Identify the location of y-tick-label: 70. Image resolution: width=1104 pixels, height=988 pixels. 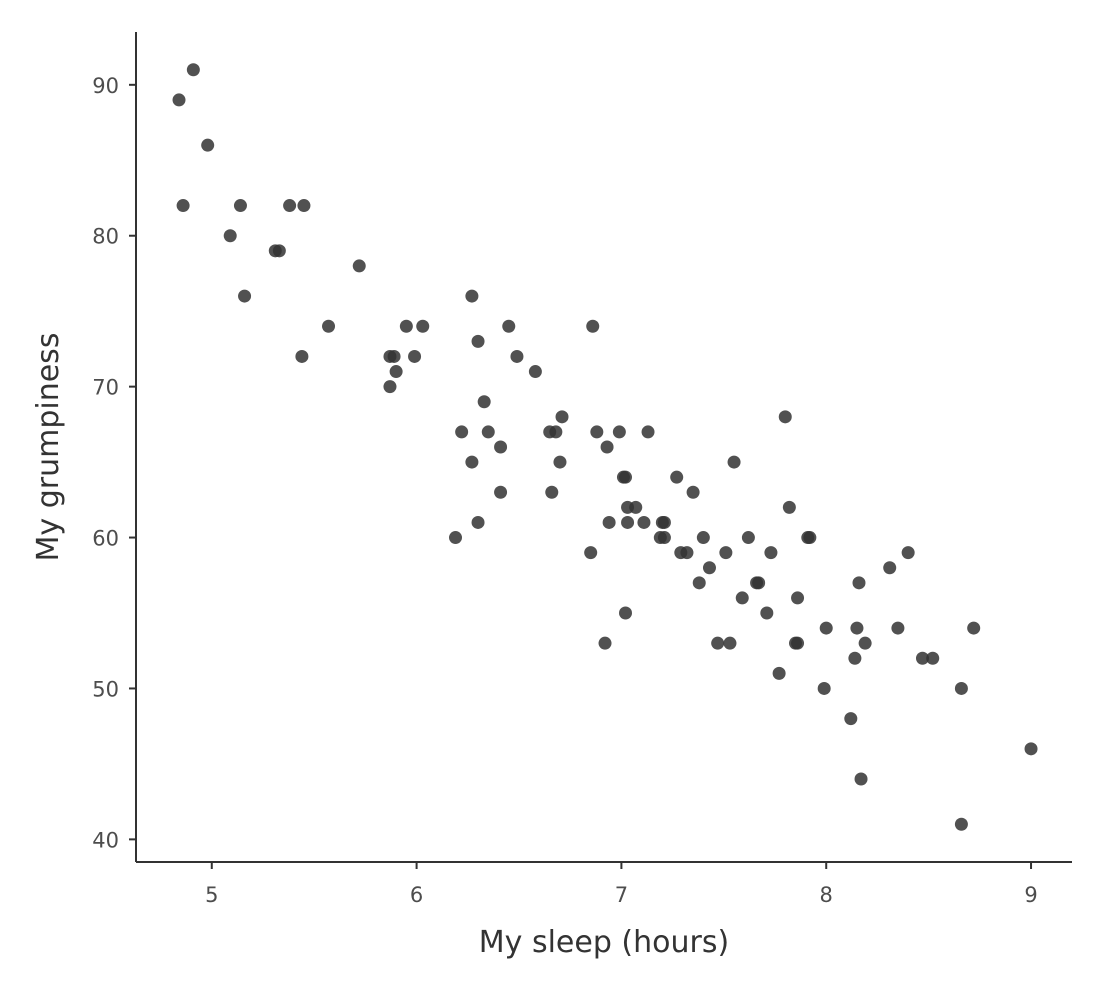
(105, 388).